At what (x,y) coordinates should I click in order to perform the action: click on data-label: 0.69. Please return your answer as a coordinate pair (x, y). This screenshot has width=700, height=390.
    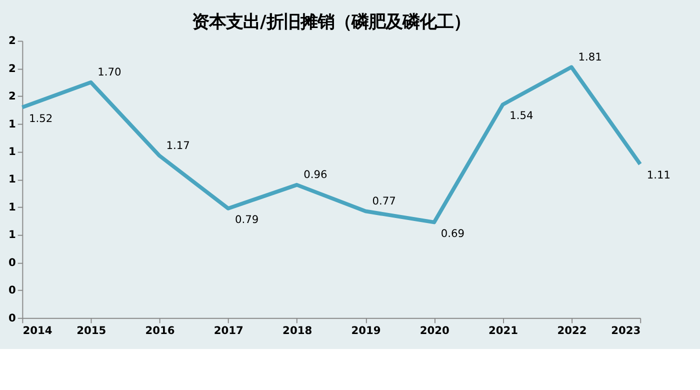
    Looking at the image, I should click on (452, 233).